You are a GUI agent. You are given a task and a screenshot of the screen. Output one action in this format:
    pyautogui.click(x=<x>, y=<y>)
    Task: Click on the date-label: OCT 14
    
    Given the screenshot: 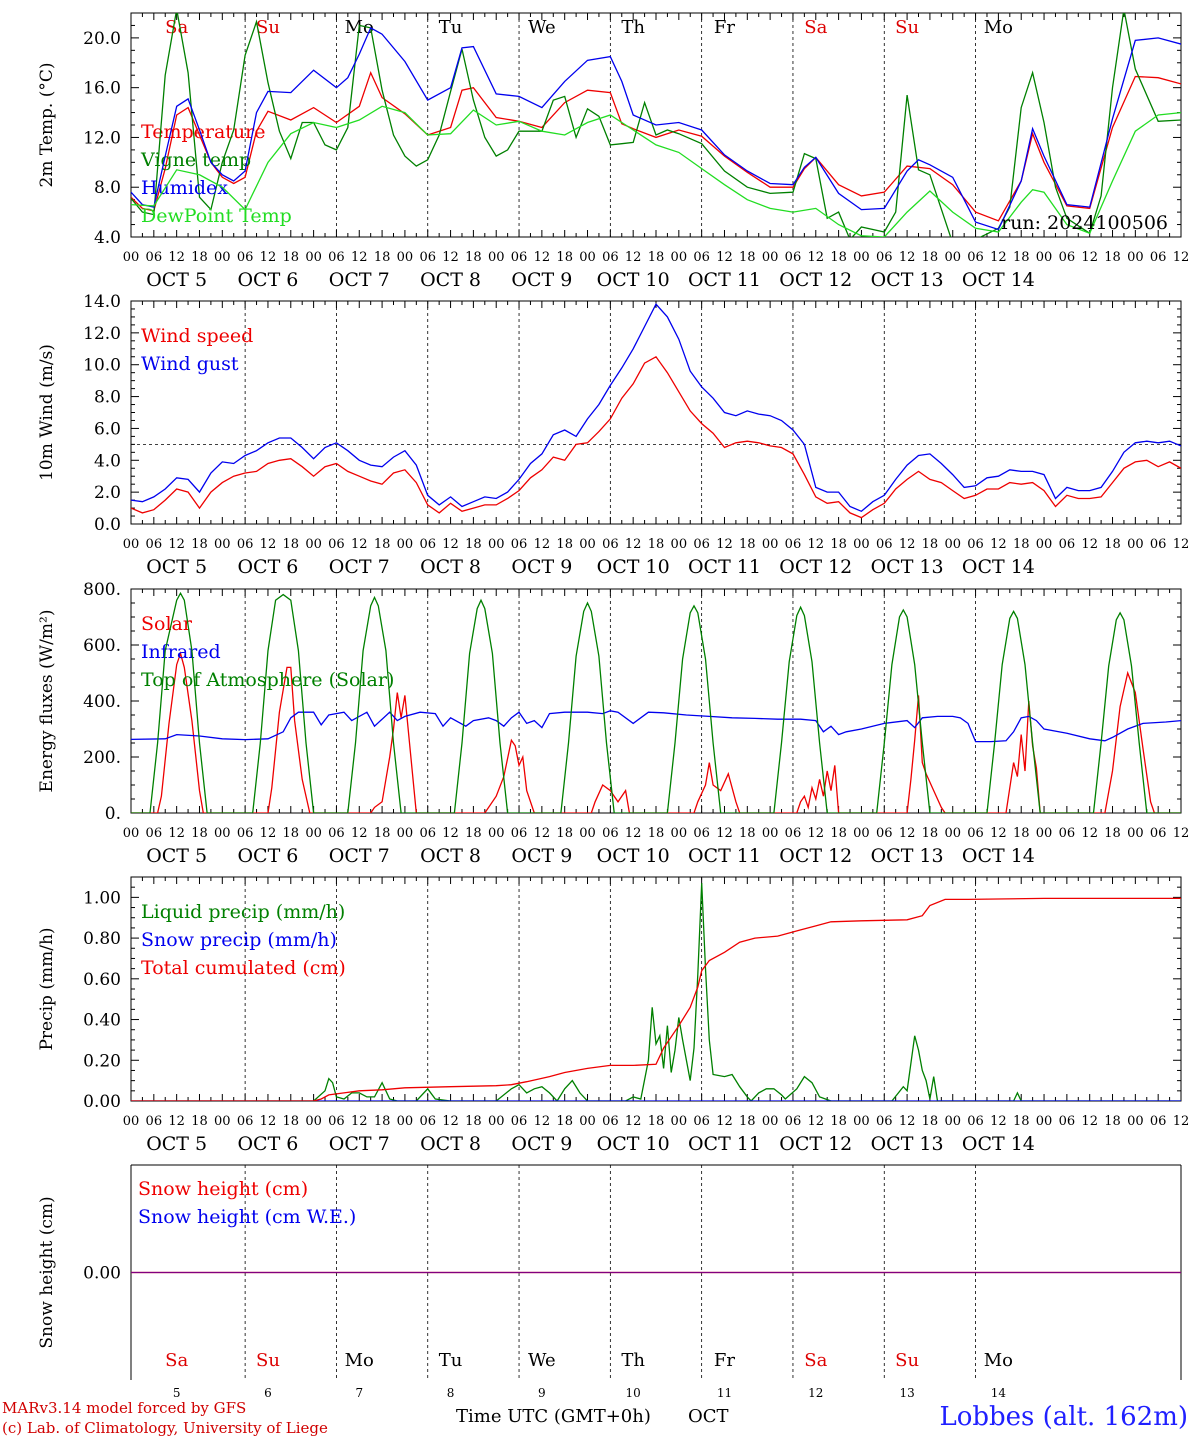 What is the action you would take?
    pyautogui.click(x=998, y=567)
    